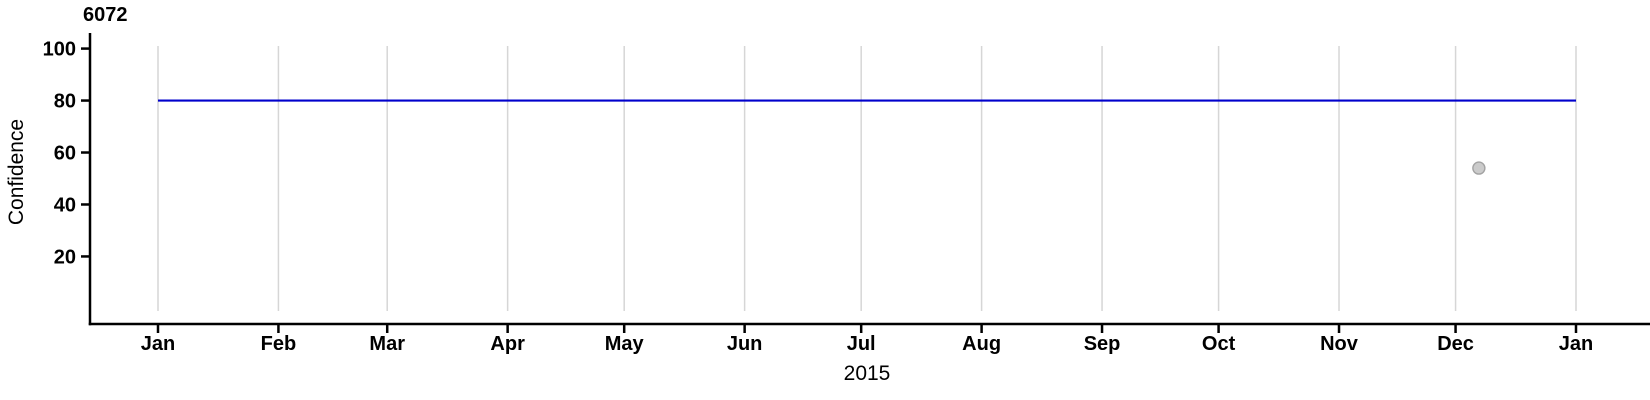 The height and width of the screenshot is (400, 1650). What do you see at coordinates (1102, 344) in the screenshot?
I see `x-tick-label: Sep` at bounding box center [1102, 344].